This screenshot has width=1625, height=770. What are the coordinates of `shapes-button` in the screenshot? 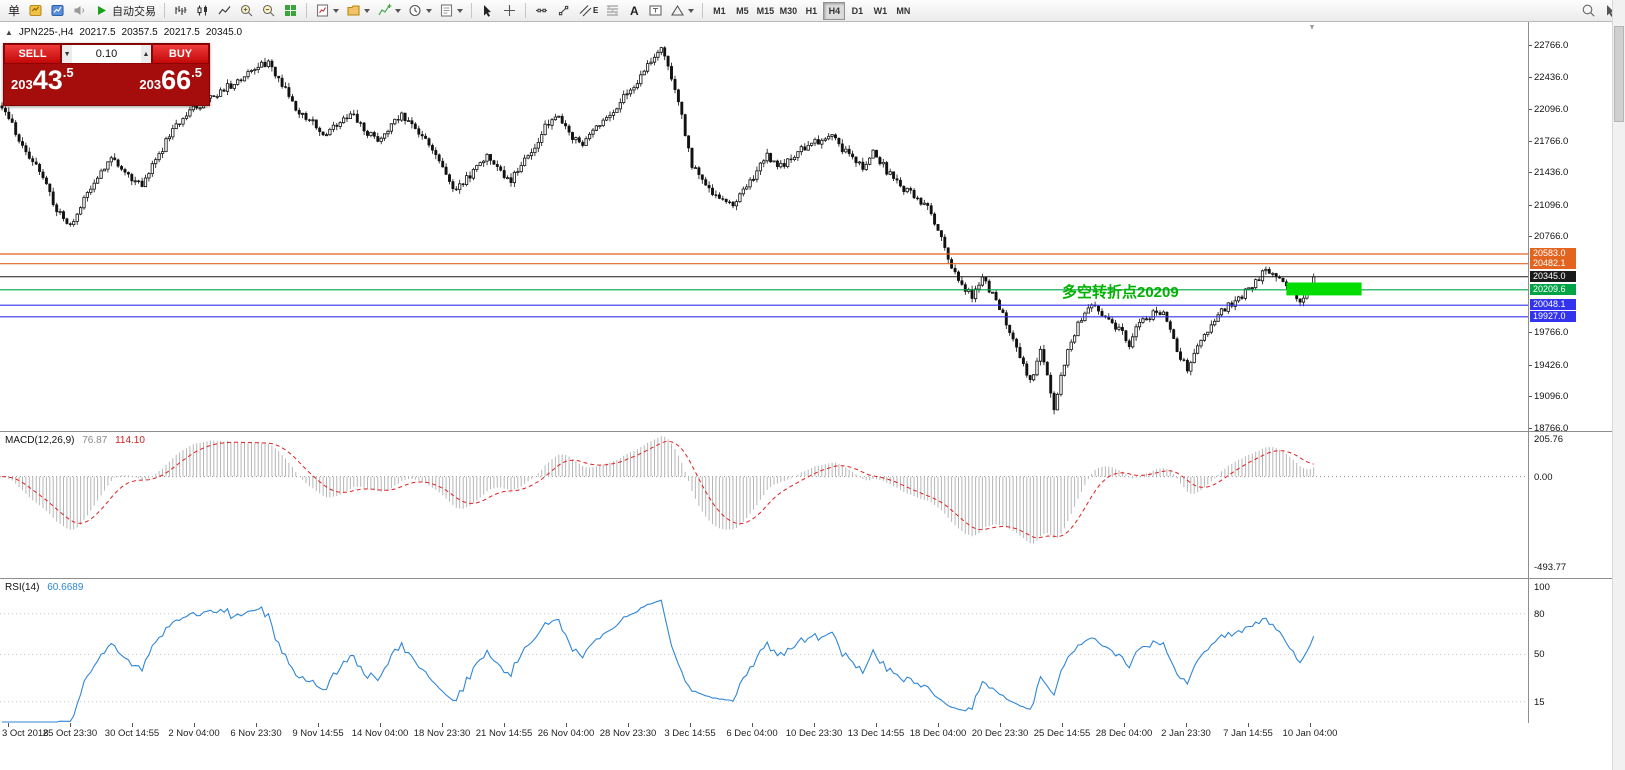 It's located at (682, 11).